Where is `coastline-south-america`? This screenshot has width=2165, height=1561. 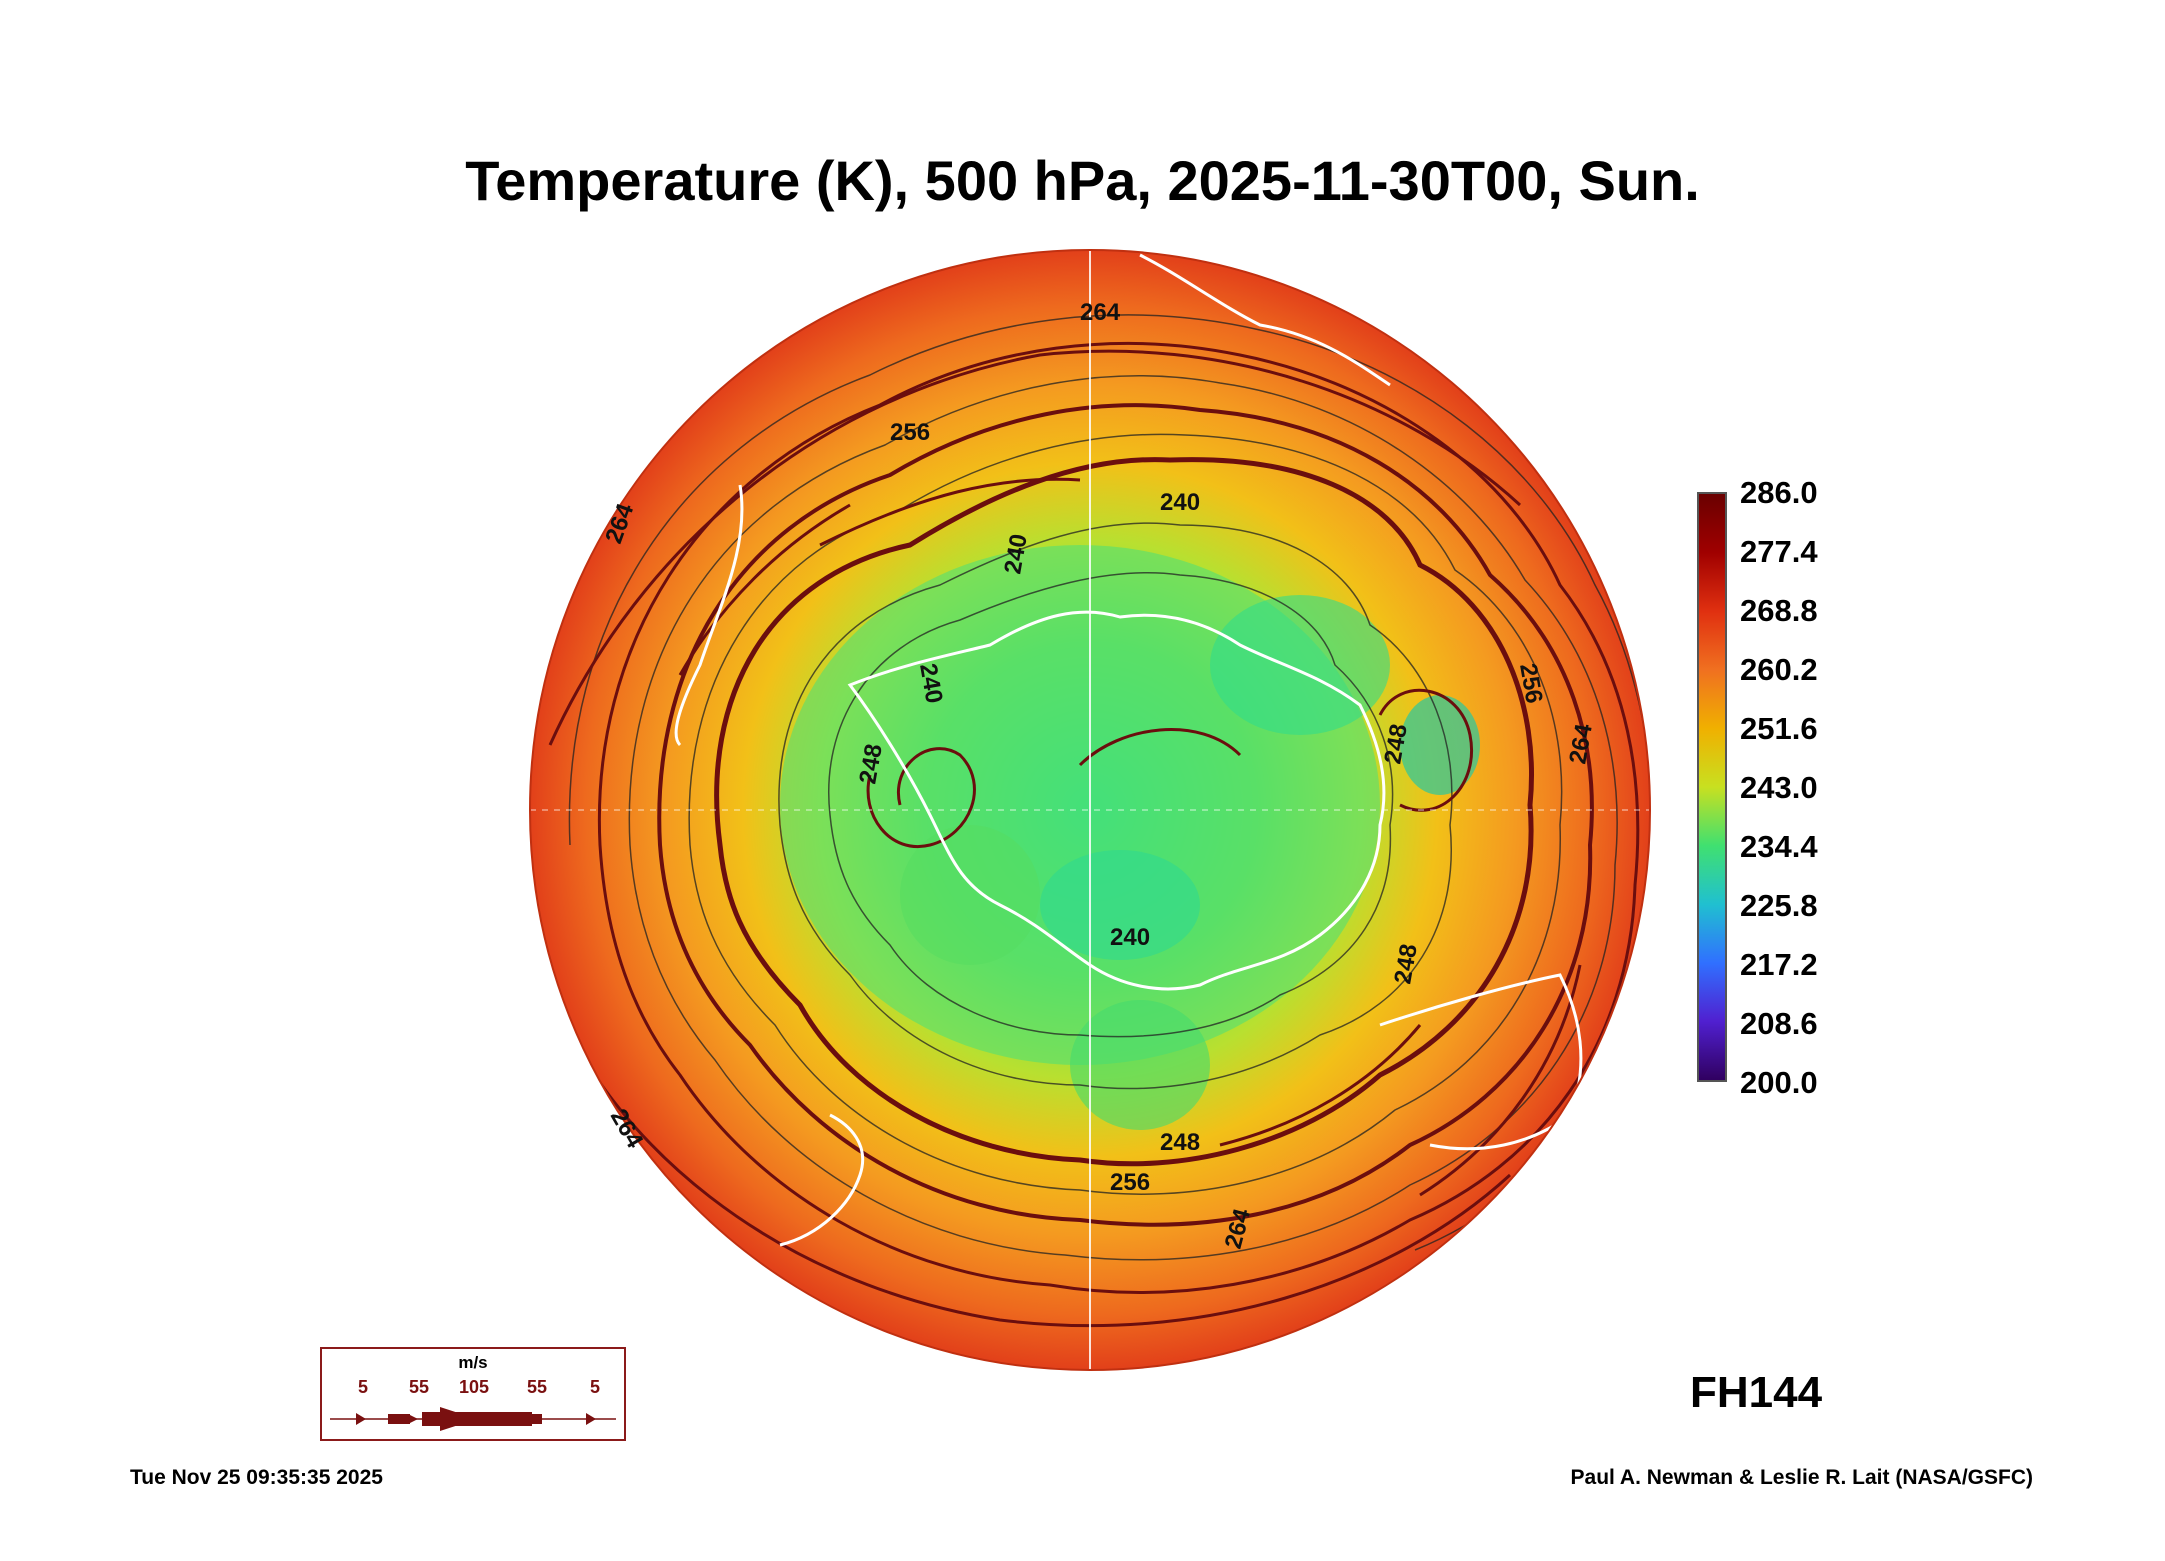
coastline-south-america is located at coordinates (822, 1180).